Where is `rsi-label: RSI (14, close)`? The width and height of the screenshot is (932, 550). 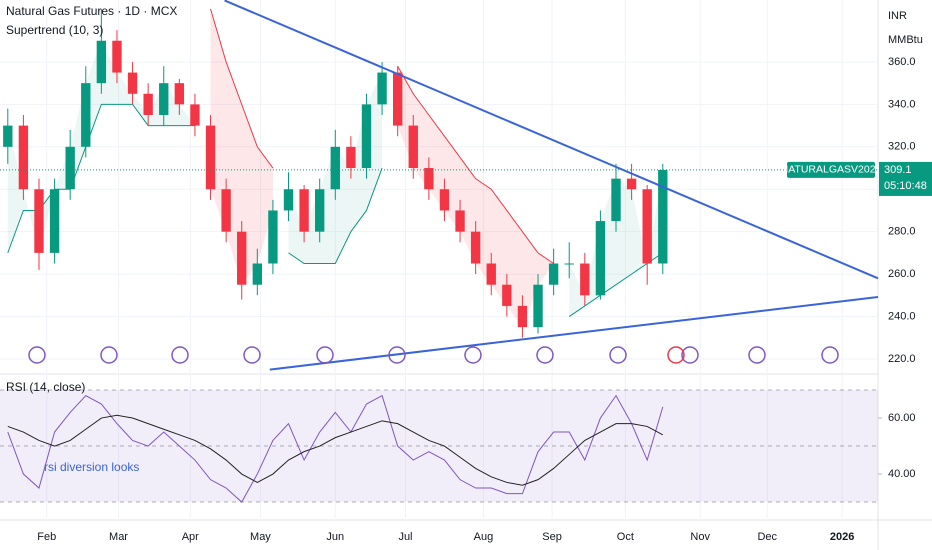 rsi-label: RSI (14, close) is located at coordinates (45, 387).